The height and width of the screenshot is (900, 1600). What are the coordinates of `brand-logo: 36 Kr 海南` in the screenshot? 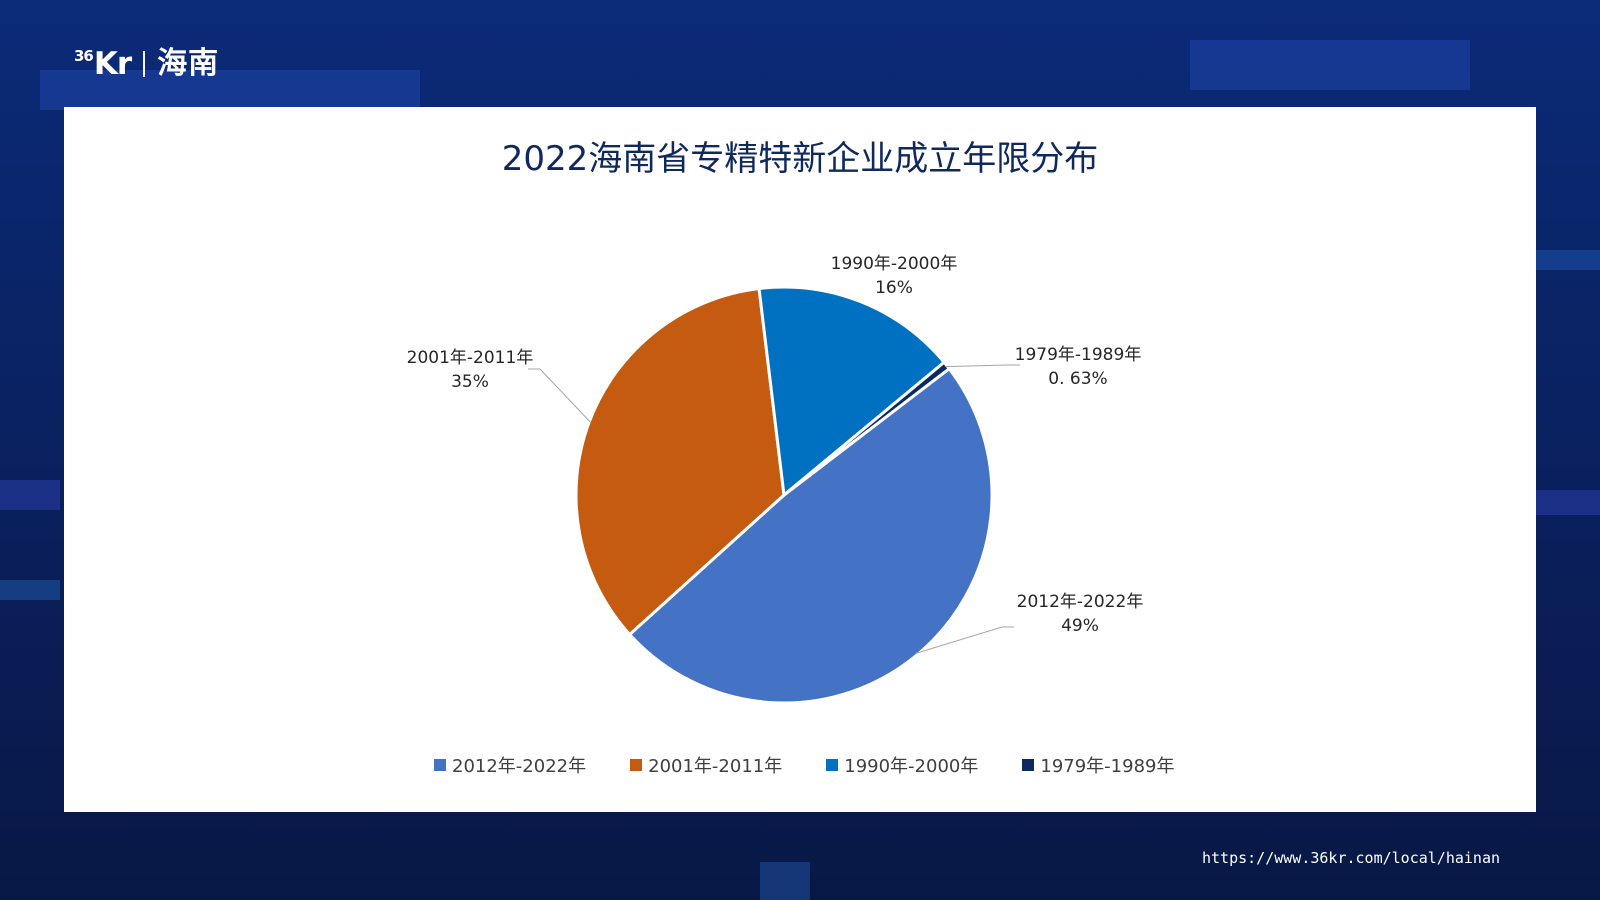 It's located at (146, 64).